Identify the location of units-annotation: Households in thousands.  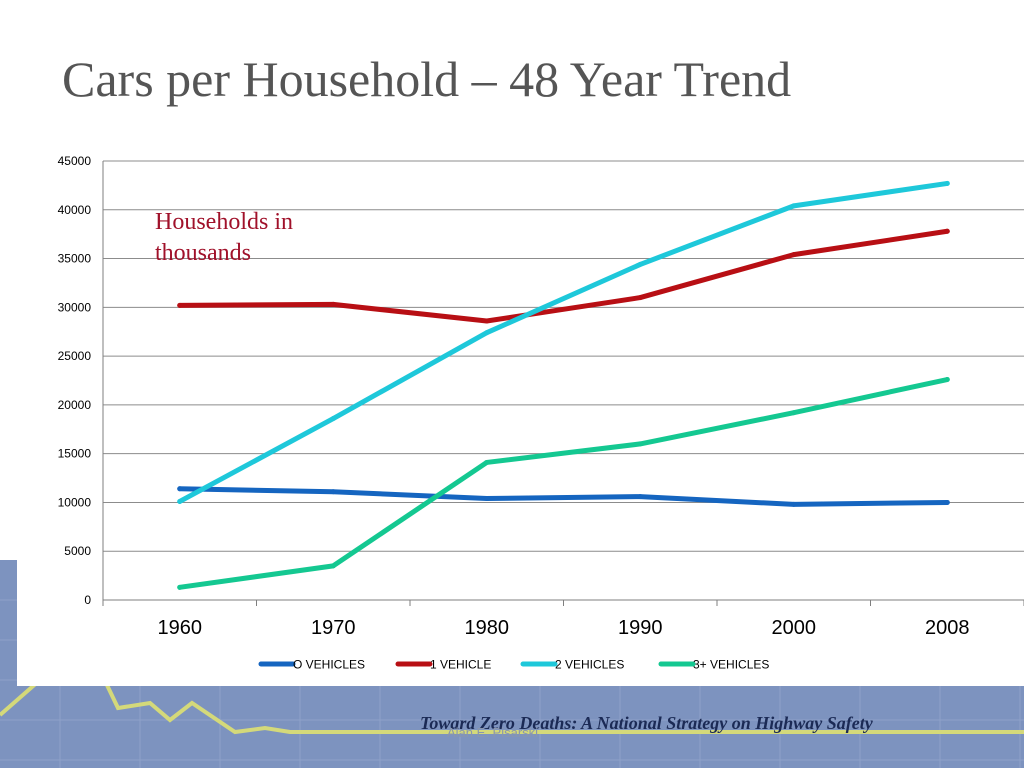
(224, 237).